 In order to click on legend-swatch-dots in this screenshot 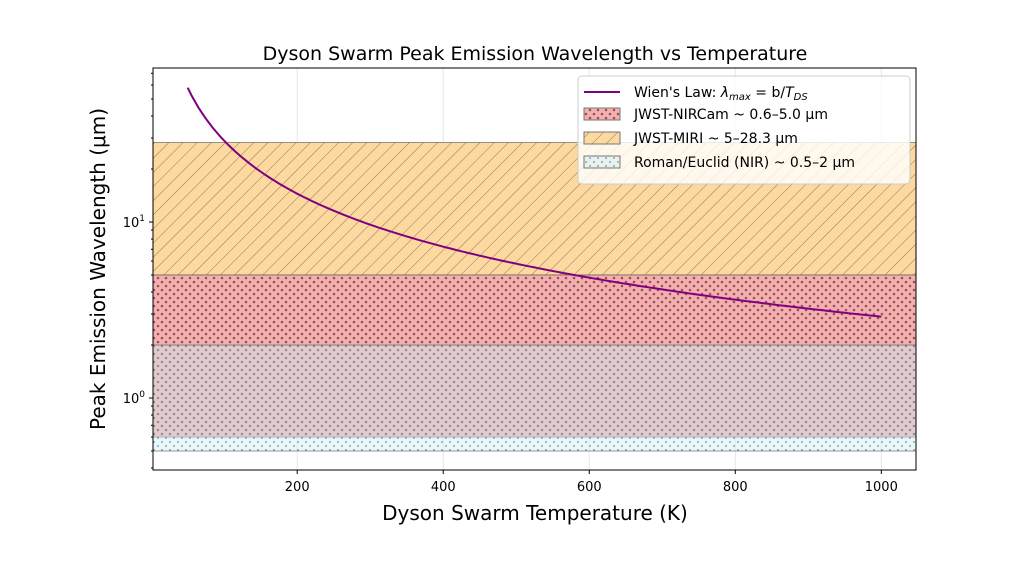, I will do `click(602, 162)`.